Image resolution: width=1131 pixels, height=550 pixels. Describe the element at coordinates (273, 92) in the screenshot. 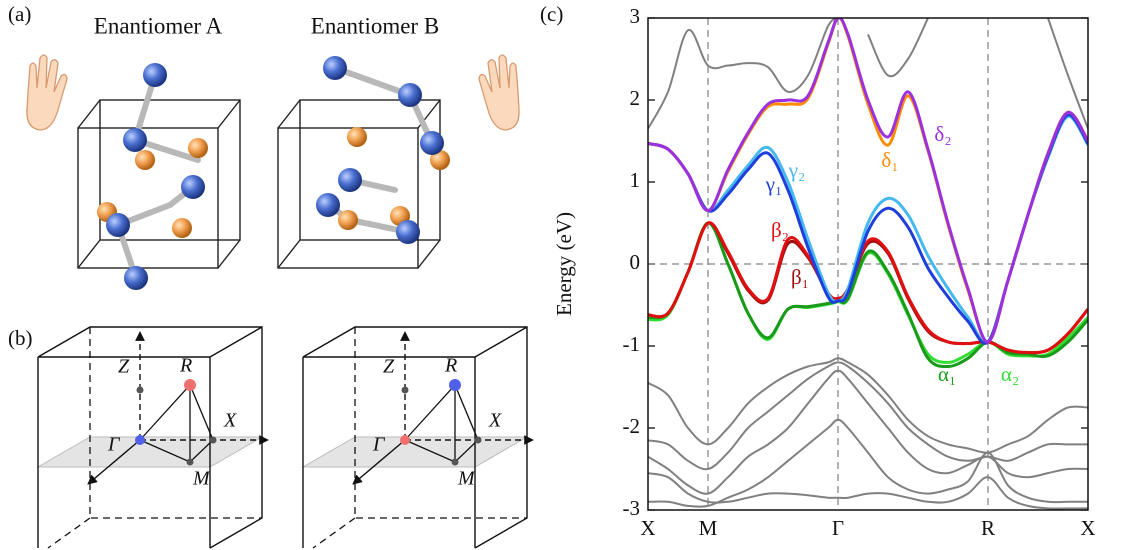

I see `hand-icon` at that location.